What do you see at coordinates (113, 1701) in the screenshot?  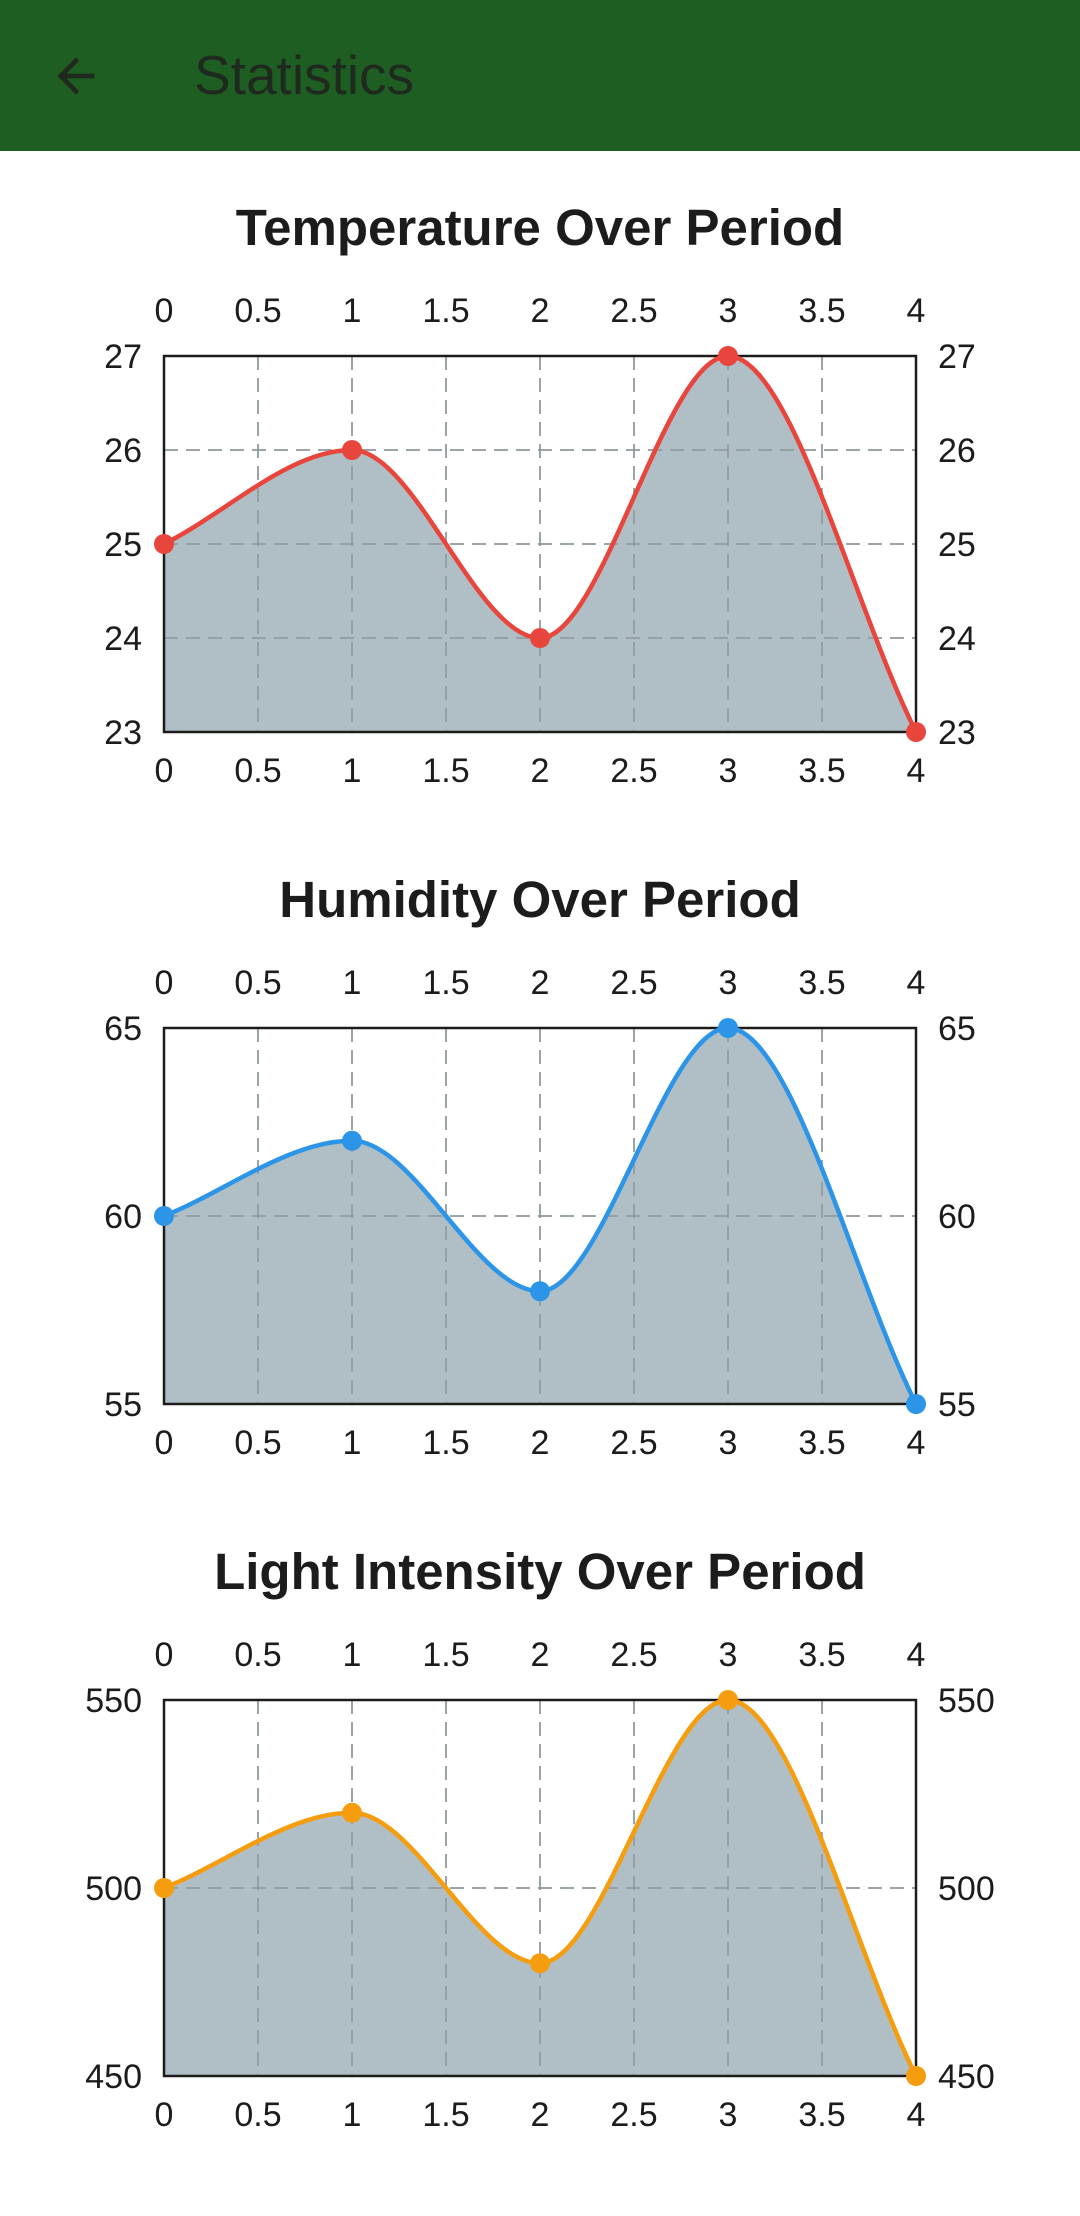 I see `y-tick-label-left: 550` at bounding box center [113, 1701].